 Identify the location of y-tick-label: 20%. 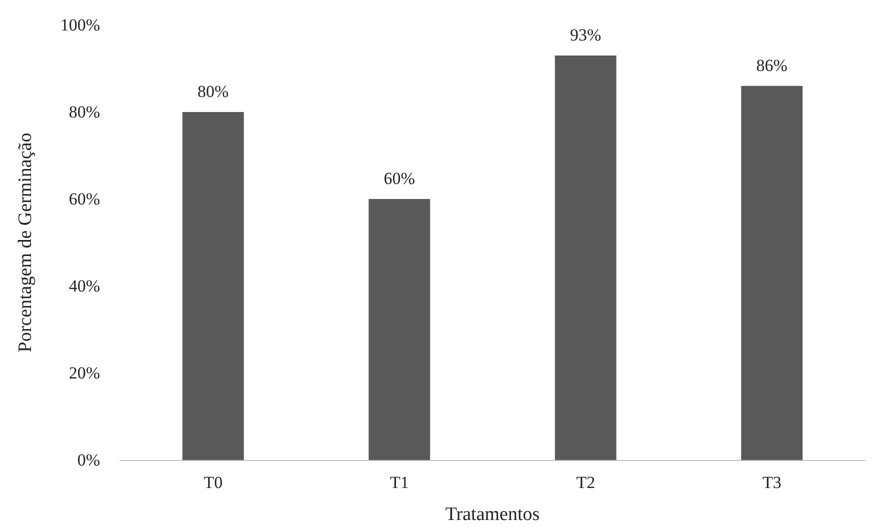
(84, 373).